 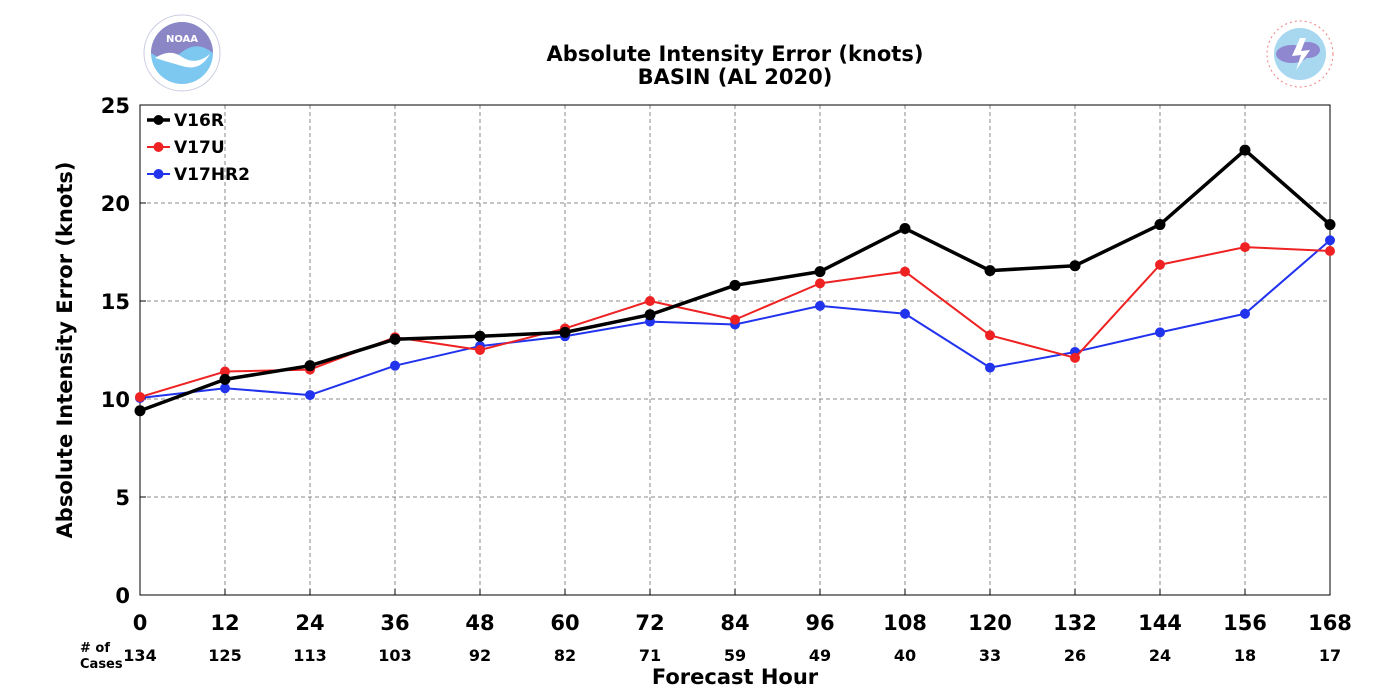 What do you see at coordinates (122, 596) in the screenshot?
I see `y-tick-label: 0` at bounding box center [122, 596].